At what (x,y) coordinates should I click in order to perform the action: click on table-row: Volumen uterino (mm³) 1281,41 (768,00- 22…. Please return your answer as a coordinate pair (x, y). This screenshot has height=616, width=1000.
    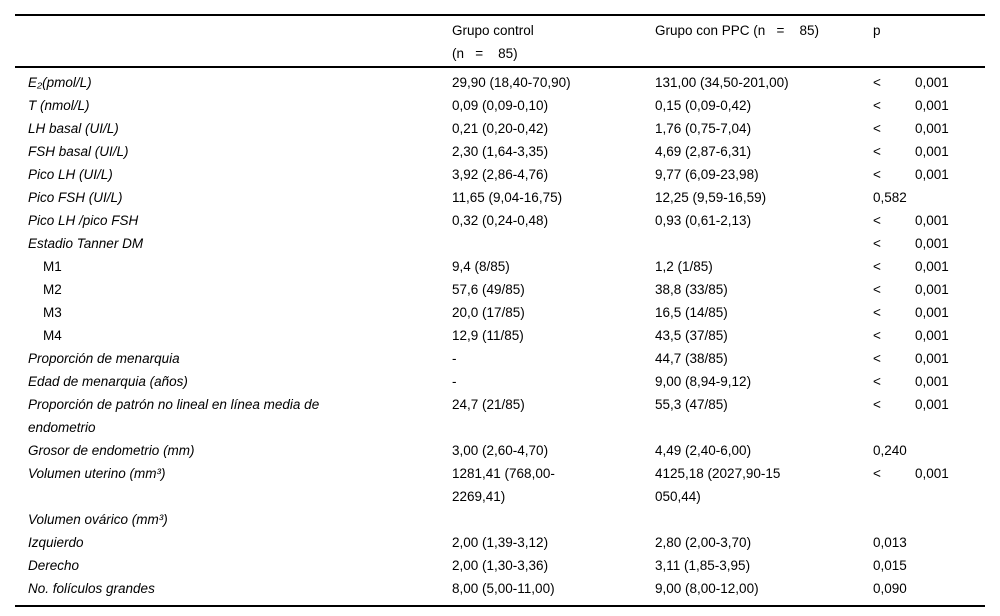
    Looking at the image, I should click on (500, 485).